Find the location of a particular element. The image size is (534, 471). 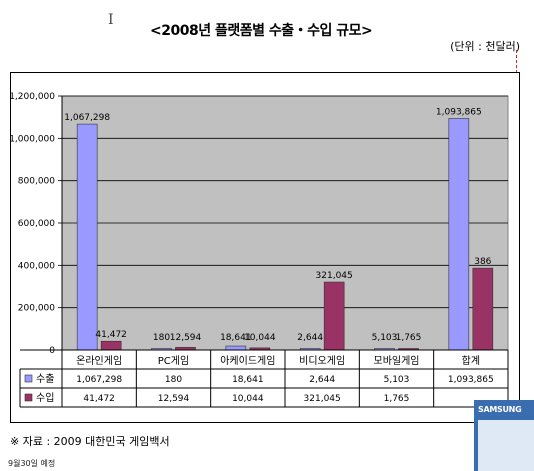

table-cell: 18,641 is located at coordinates (248, 380).